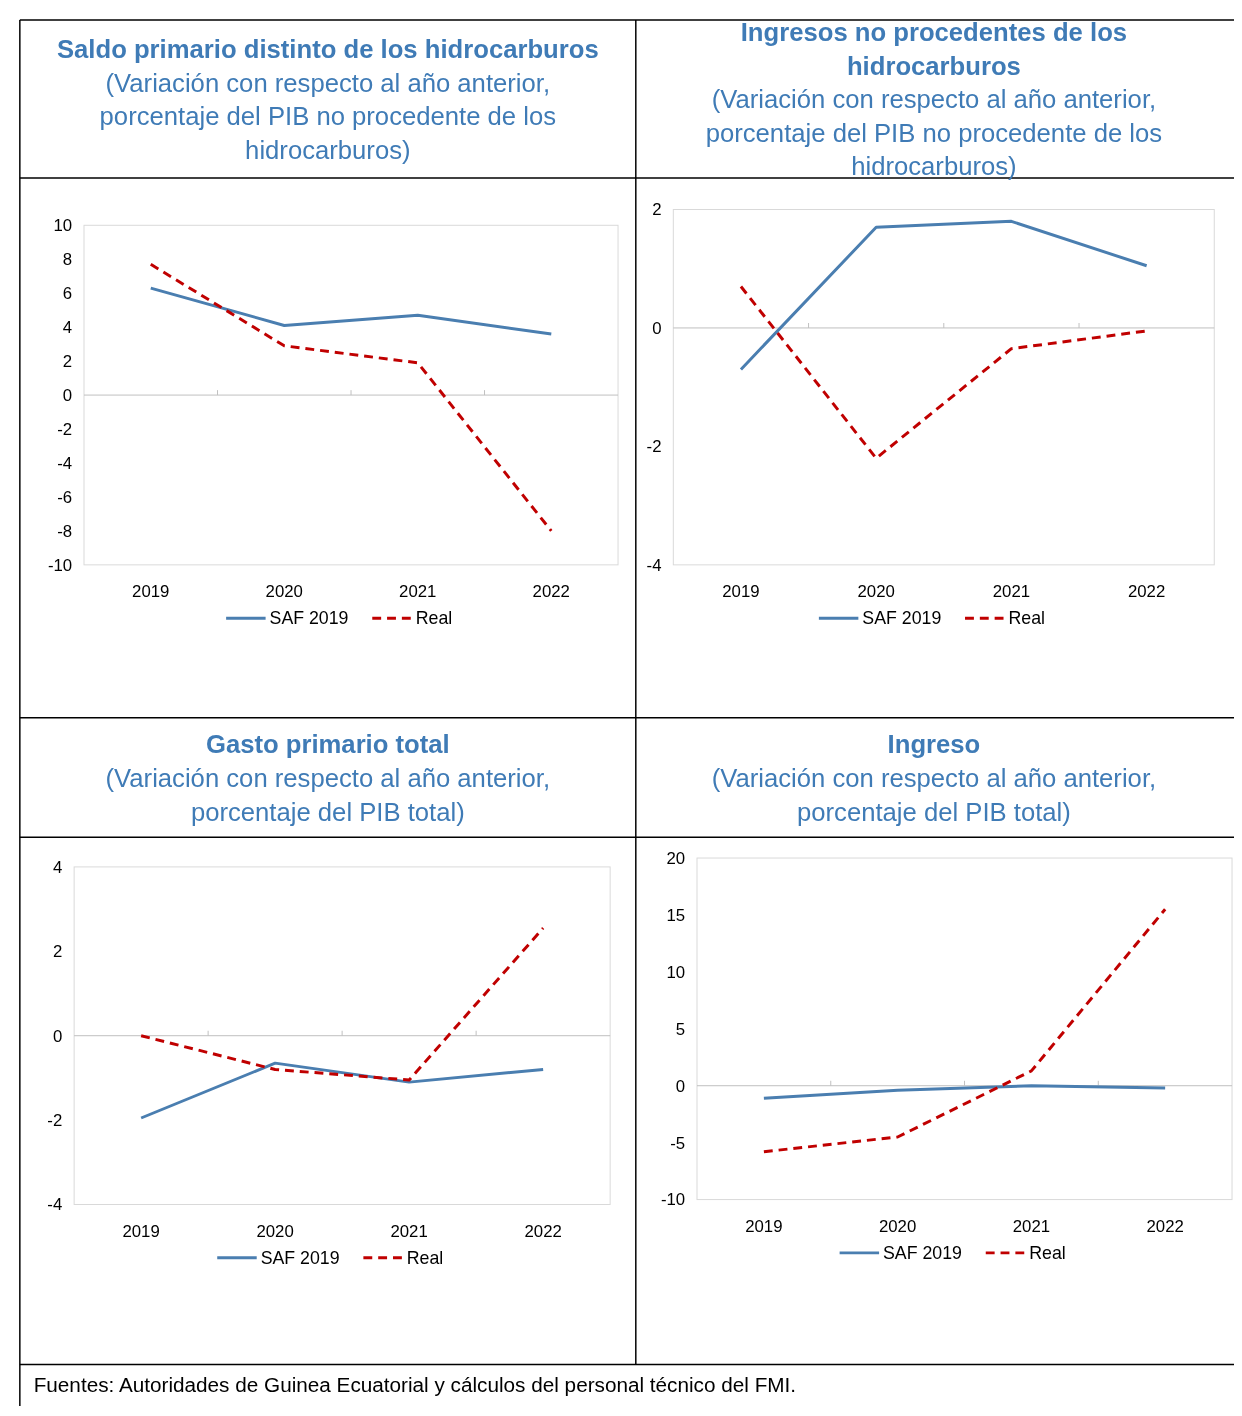  What do you see at coordinates (67, 294) in the screenshot?
I see `y-tick-label: 6` at bounding box center [67, 294].